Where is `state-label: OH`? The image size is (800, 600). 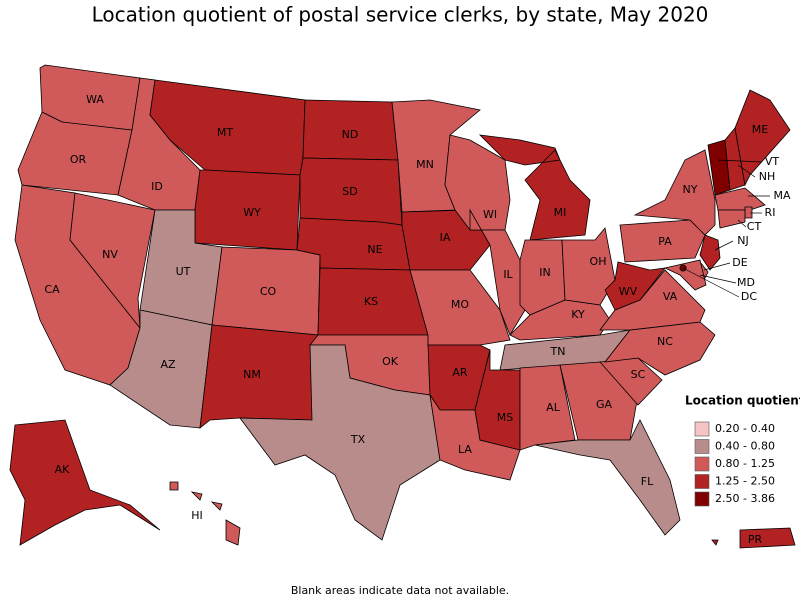
state-label: OH is located at coordinates (598, 261).